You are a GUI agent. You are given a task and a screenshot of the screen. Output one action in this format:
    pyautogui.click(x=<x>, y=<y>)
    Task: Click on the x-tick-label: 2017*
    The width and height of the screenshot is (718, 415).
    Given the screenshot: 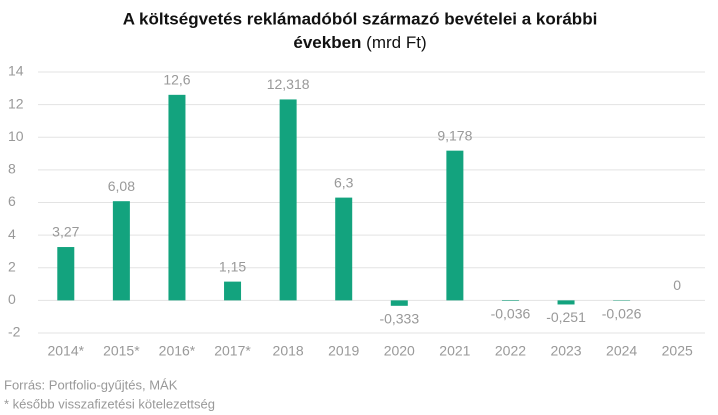 What is the action you would take?
    pyautogui.click(x=232, y=351)
    